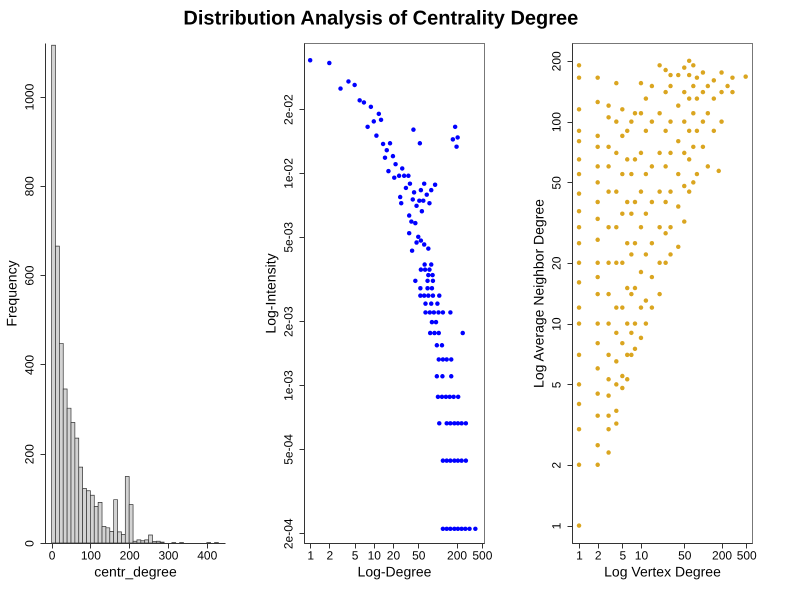  I want to click on x-tick-label: 20, so click(393, 555).